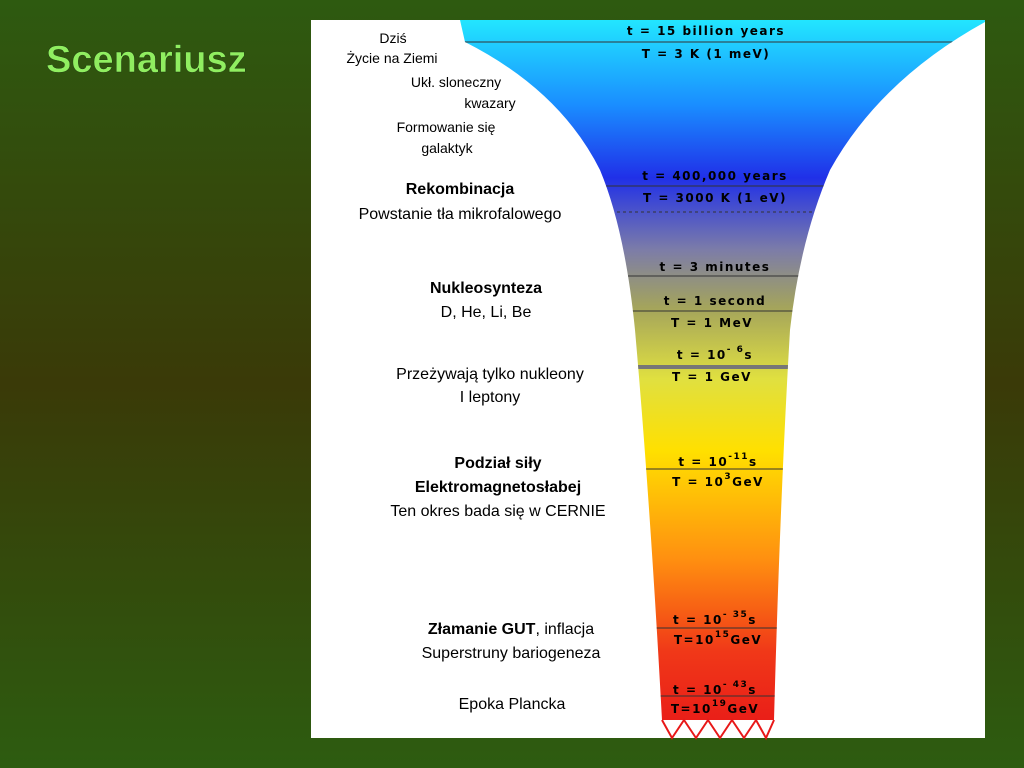  I want to click on left-label: Dziś, so click(392, 38).